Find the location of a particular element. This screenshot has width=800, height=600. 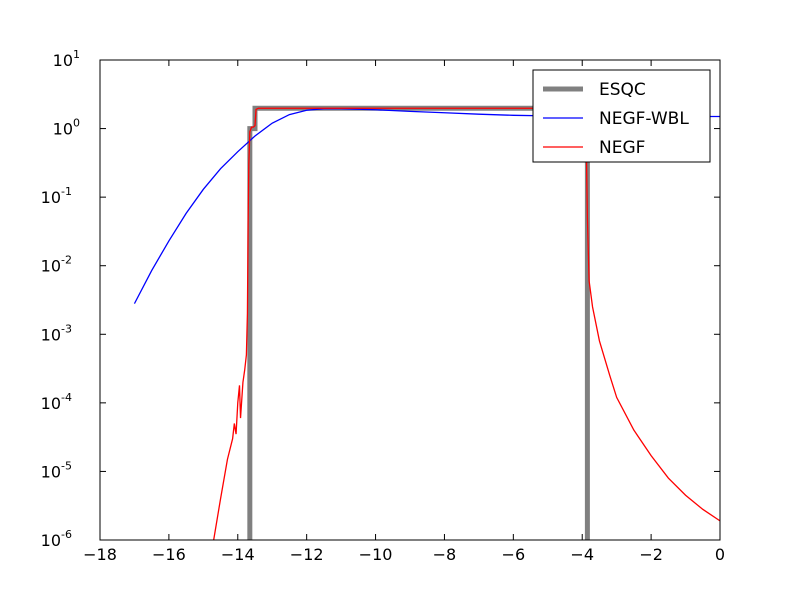

x-tick-label: −12 is located at coordinates (307, 554).